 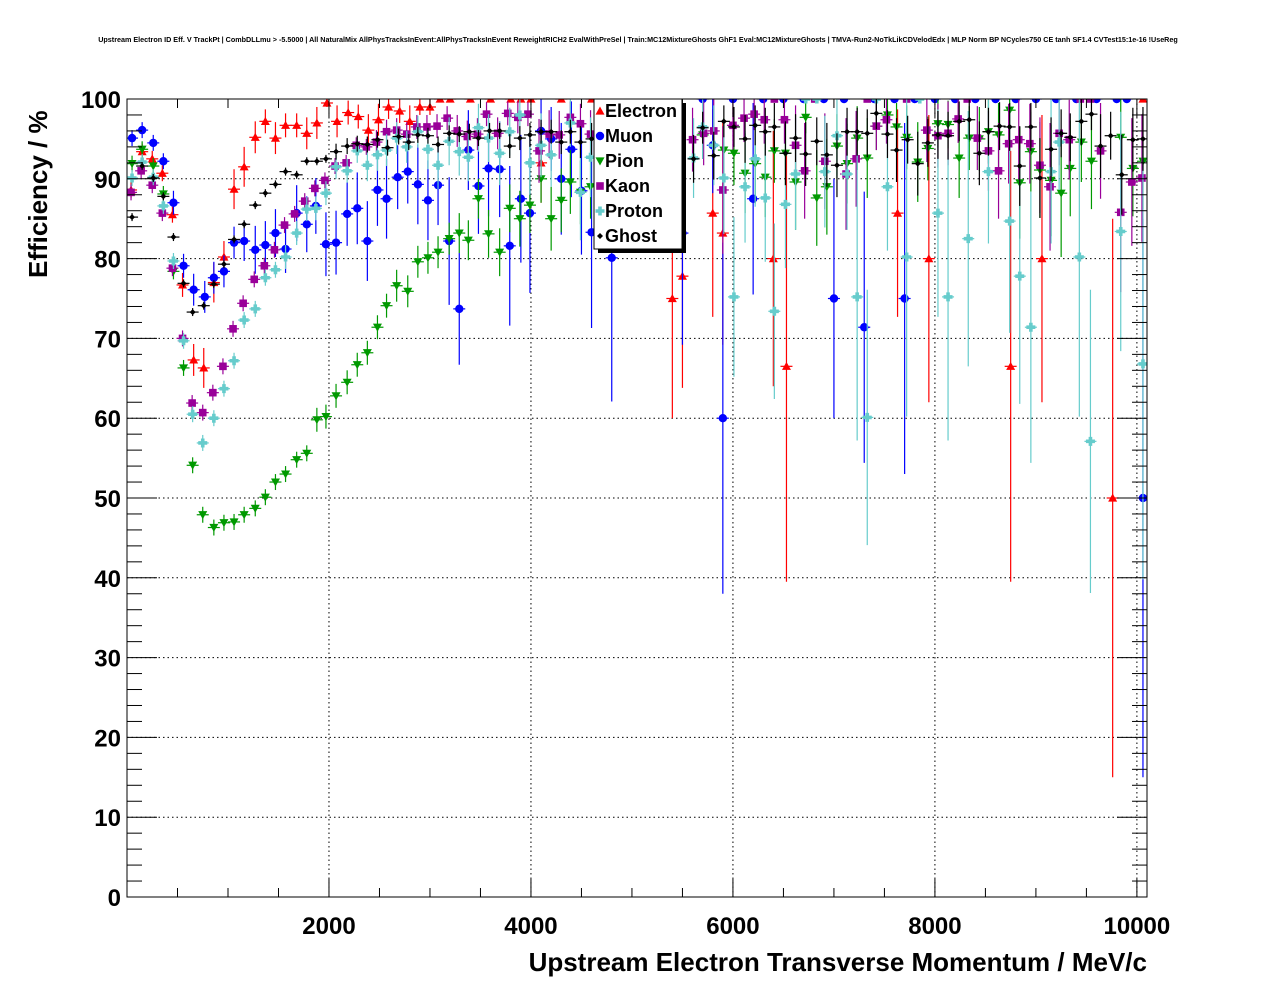 What do you see at coordinates (636, 111) in the screenshot?
I see `legend-item-electron: Electron` at bounding box center [636, 111].